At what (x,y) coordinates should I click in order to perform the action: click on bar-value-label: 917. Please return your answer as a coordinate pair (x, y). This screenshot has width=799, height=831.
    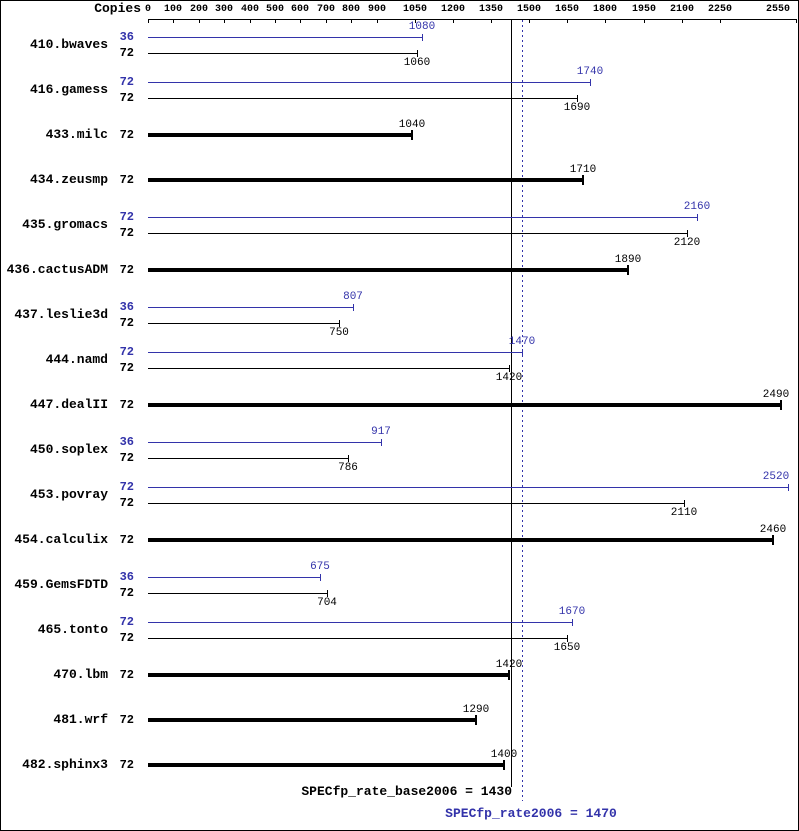
    Looking at the image, I should click on (381, 432).